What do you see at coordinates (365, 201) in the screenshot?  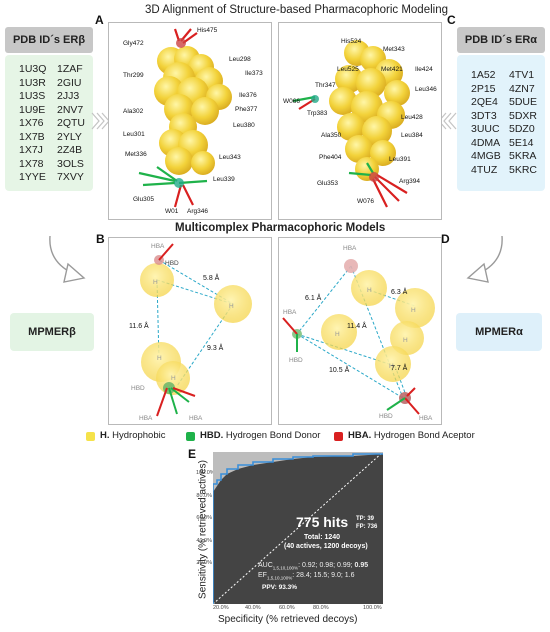 I see `svg-text: W076` at bounding box center [365, 201].